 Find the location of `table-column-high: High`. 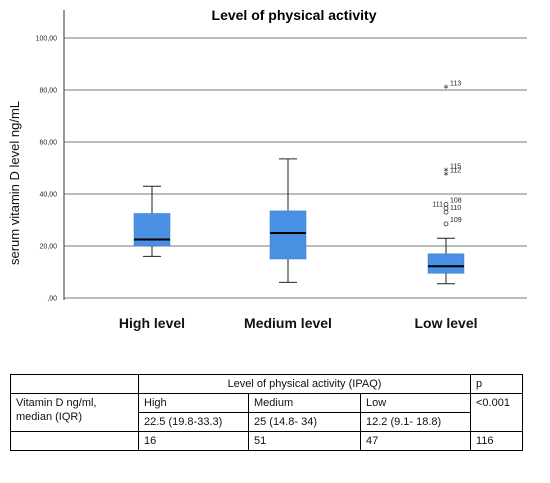

table-column-high: High is located at coordinates (193, 403).